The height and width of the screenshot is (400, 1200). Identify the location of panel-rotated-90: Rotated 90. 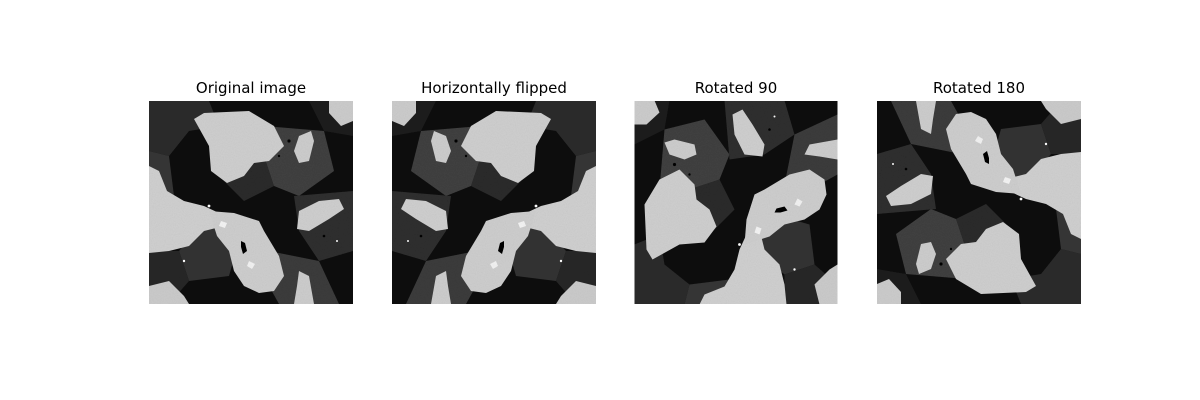
(736, 191).